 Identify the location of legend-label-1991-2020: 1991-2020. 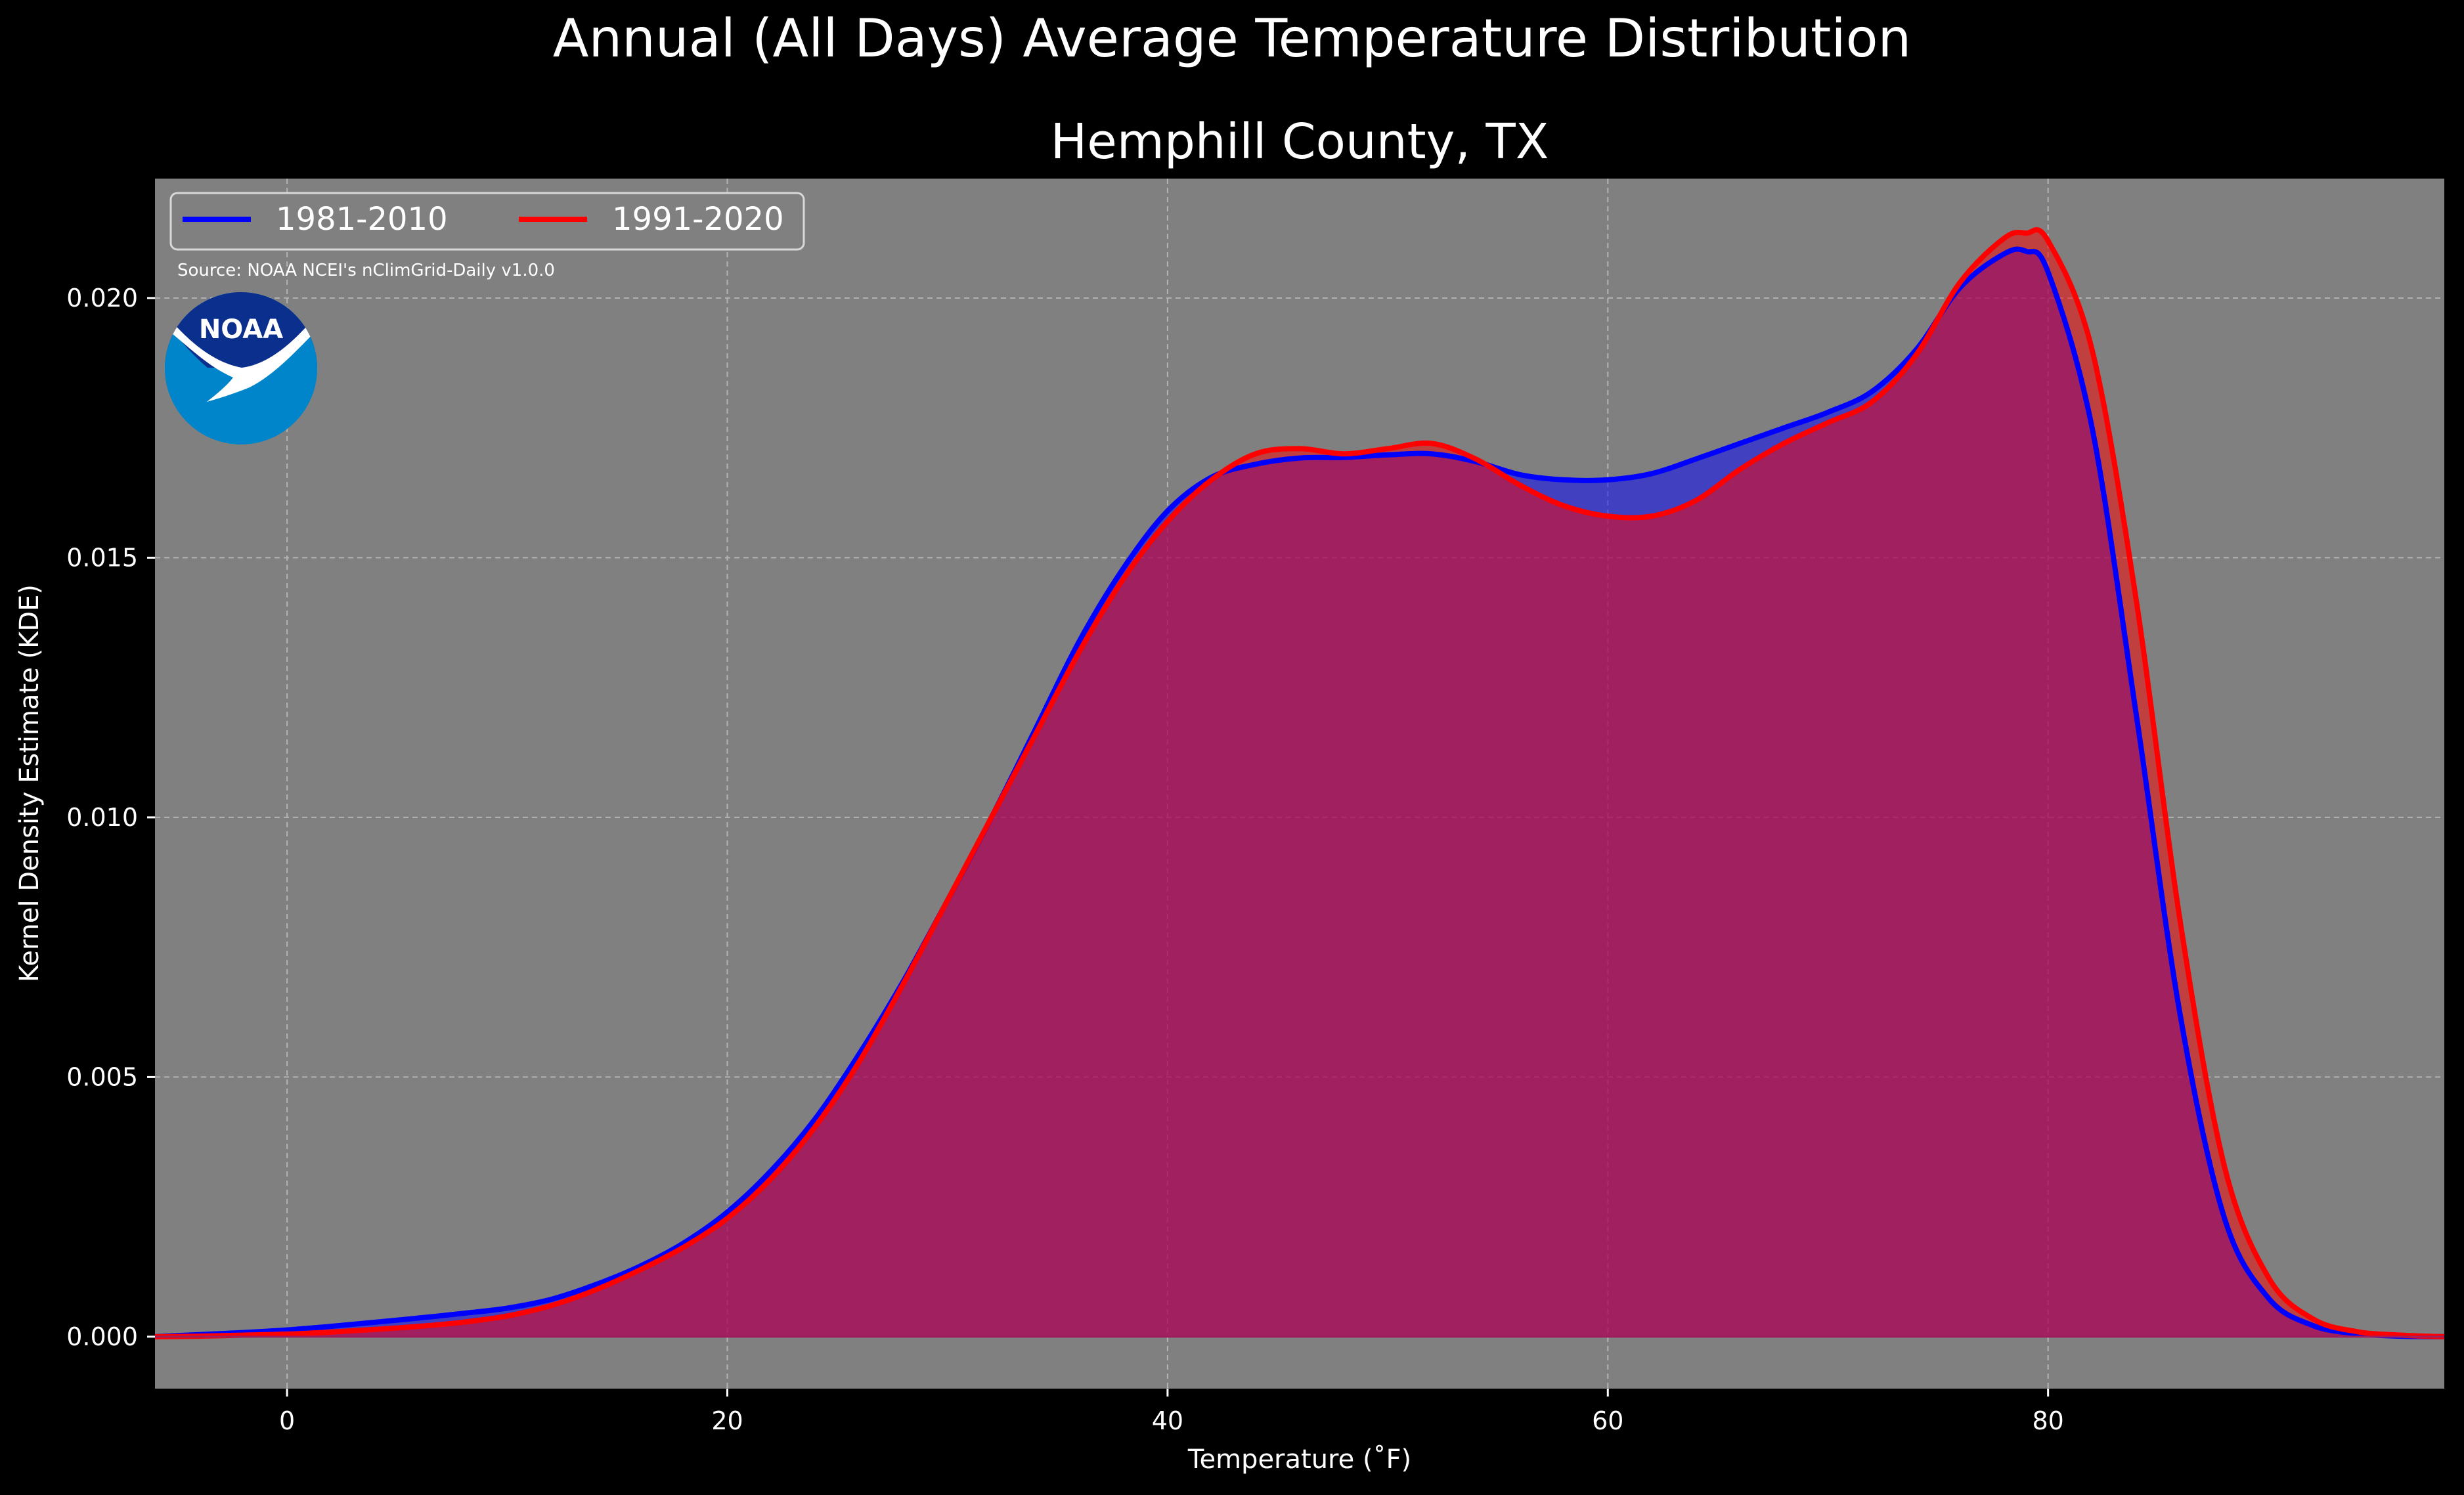
(698, 219).